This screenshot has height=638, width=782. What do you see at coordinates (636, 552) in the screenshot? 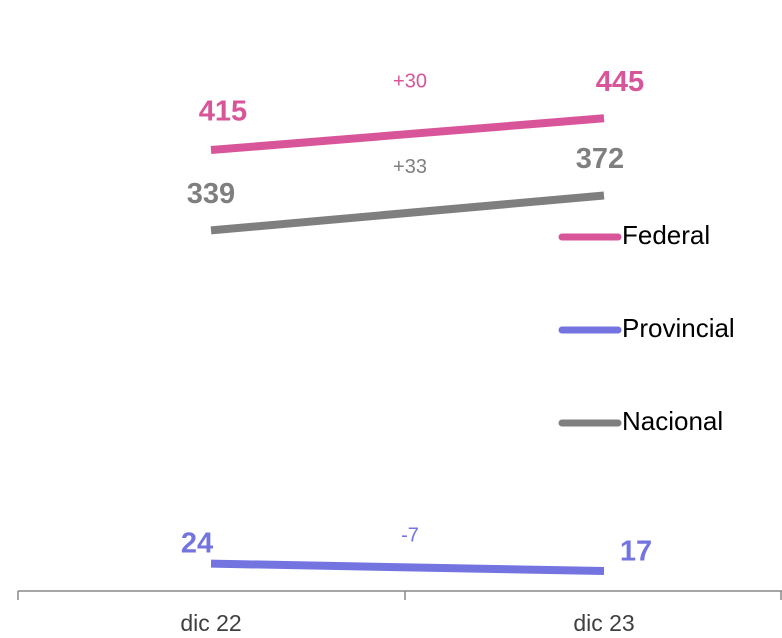
I see `data-label: 17` at bounding box center [636, 552].